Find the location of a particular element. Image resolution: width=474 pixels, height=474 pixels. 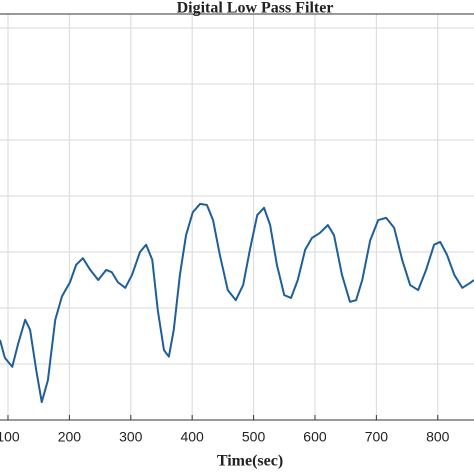

chart-title: Digital Low Pass Filter is located at coordinates (255, 8).